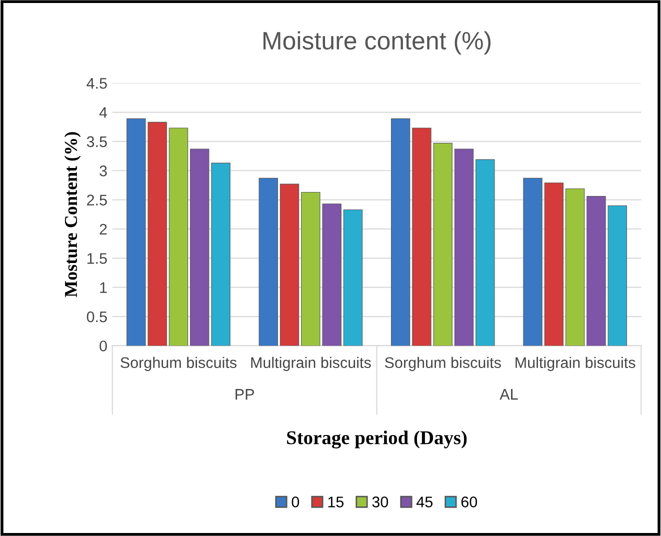  Describe the element at coordinates (509, 394) in the screenshot. I see `text: AL` at that location.